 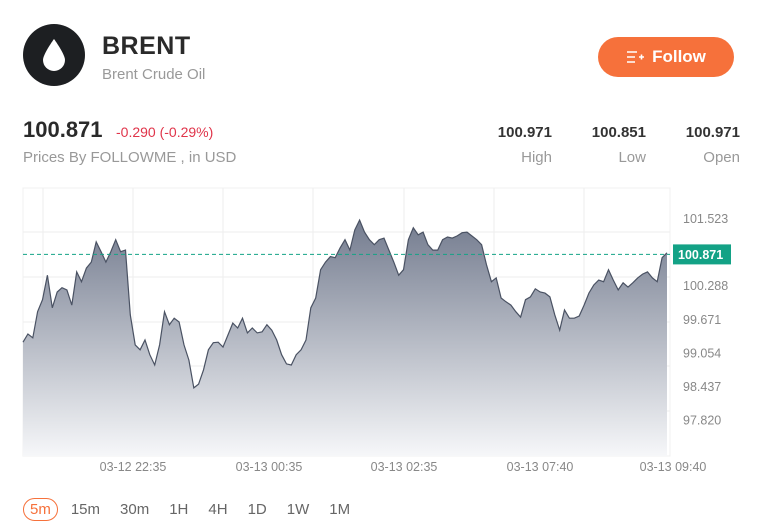 I want to click on current-price-label: 100.871, so click(x=700, y=255).